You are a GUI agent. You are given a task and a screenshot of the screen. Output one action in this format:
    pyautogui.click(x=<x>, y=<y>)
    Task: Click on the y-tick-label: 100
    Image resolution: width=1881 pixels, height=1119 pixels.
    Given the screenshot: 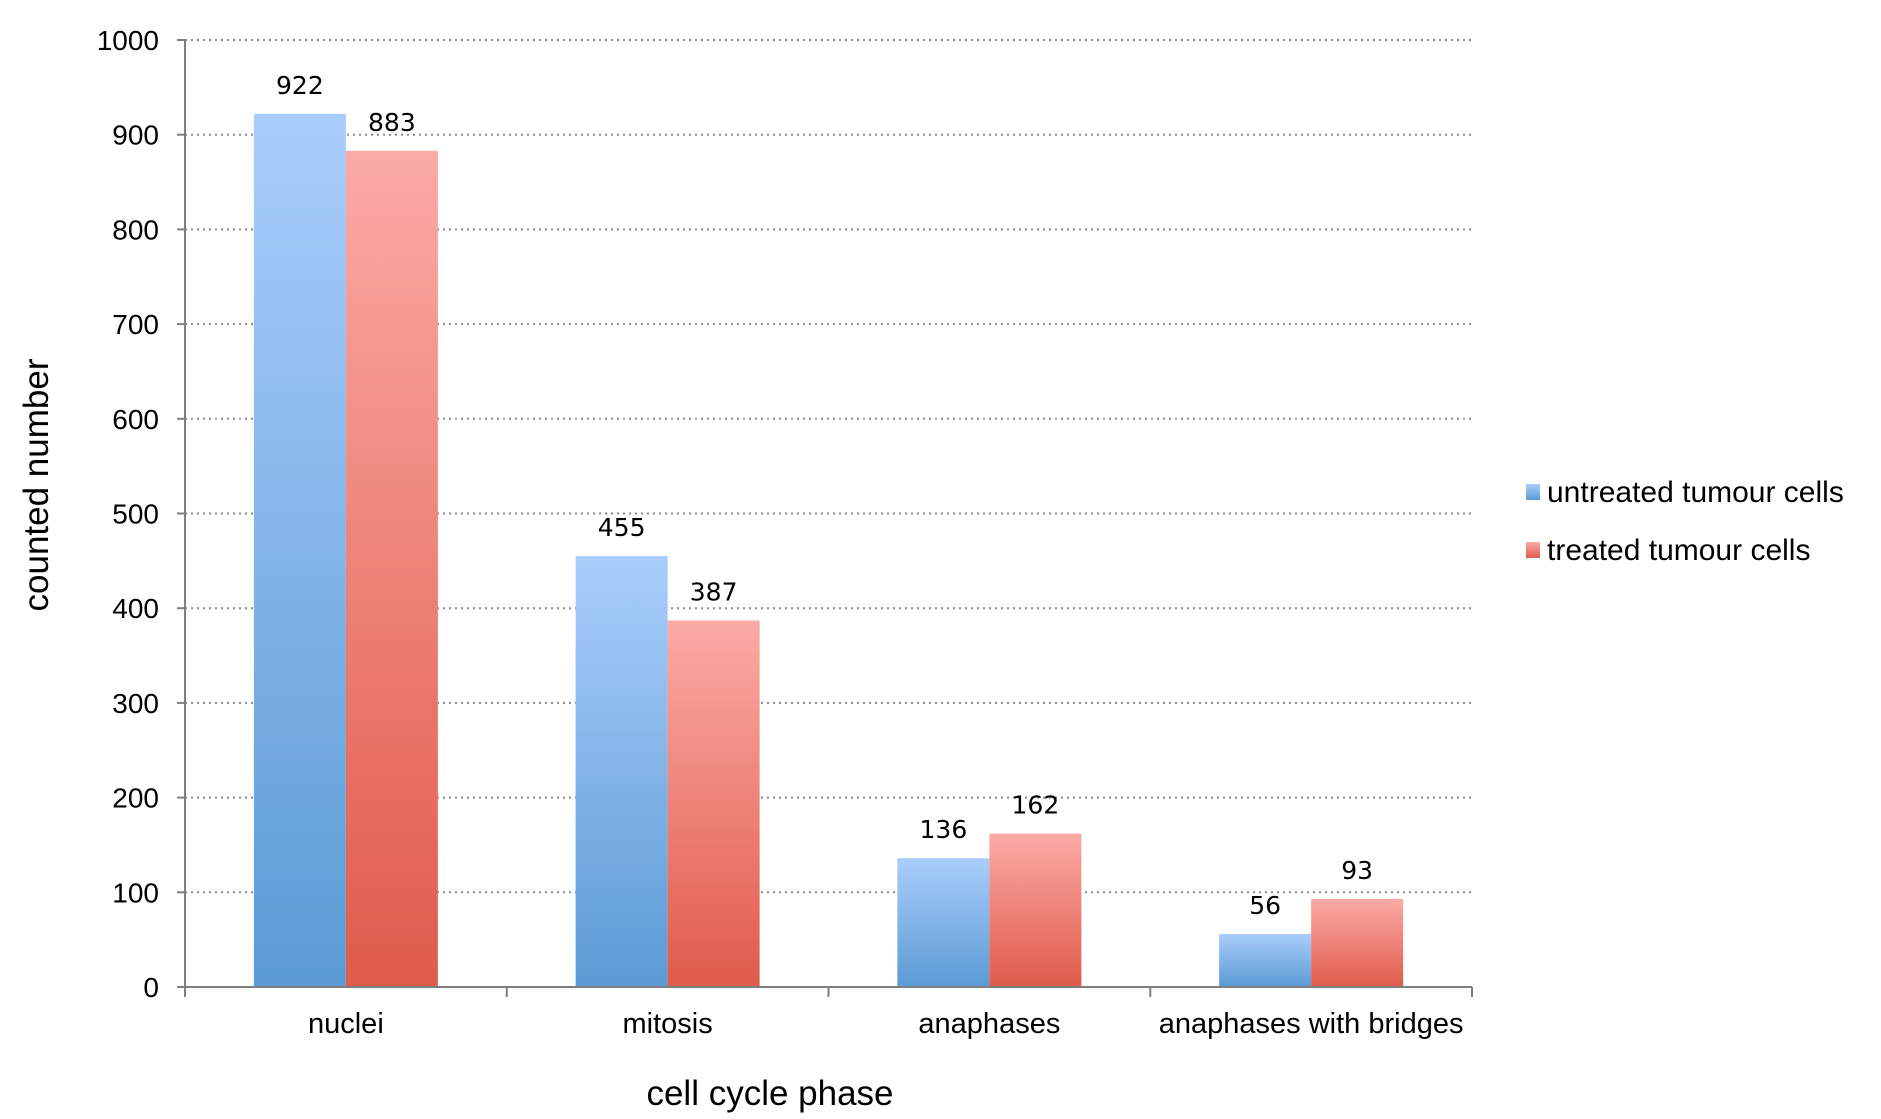 What is the action you would take?
    pyautogui.click(x=135, y=892)
    